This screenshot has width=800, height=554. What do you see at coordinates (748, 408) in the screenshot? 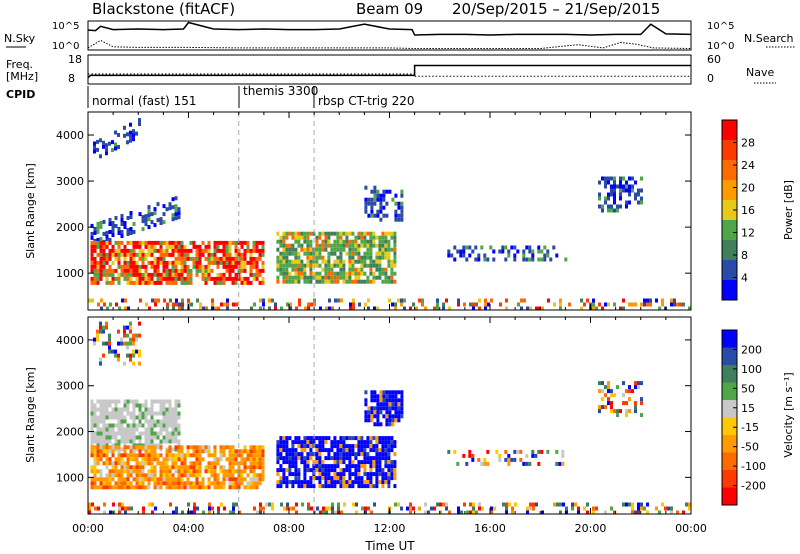
I see `colorbar-tick-label: 15` at bounding box center [748, 408].